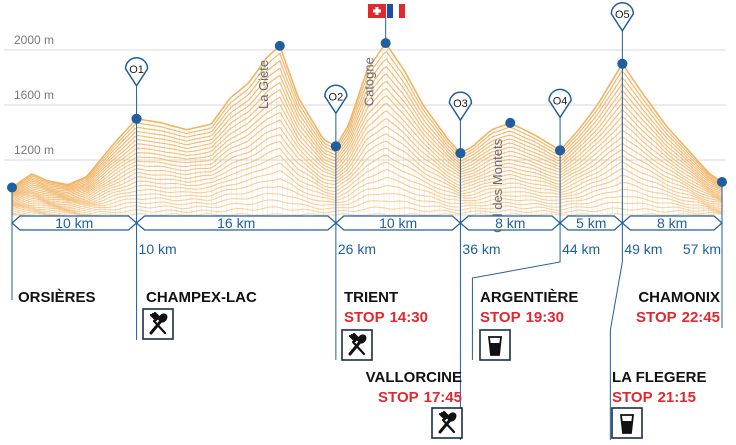  I want to click on cumulative-km: 57 km, so click(702, 249).